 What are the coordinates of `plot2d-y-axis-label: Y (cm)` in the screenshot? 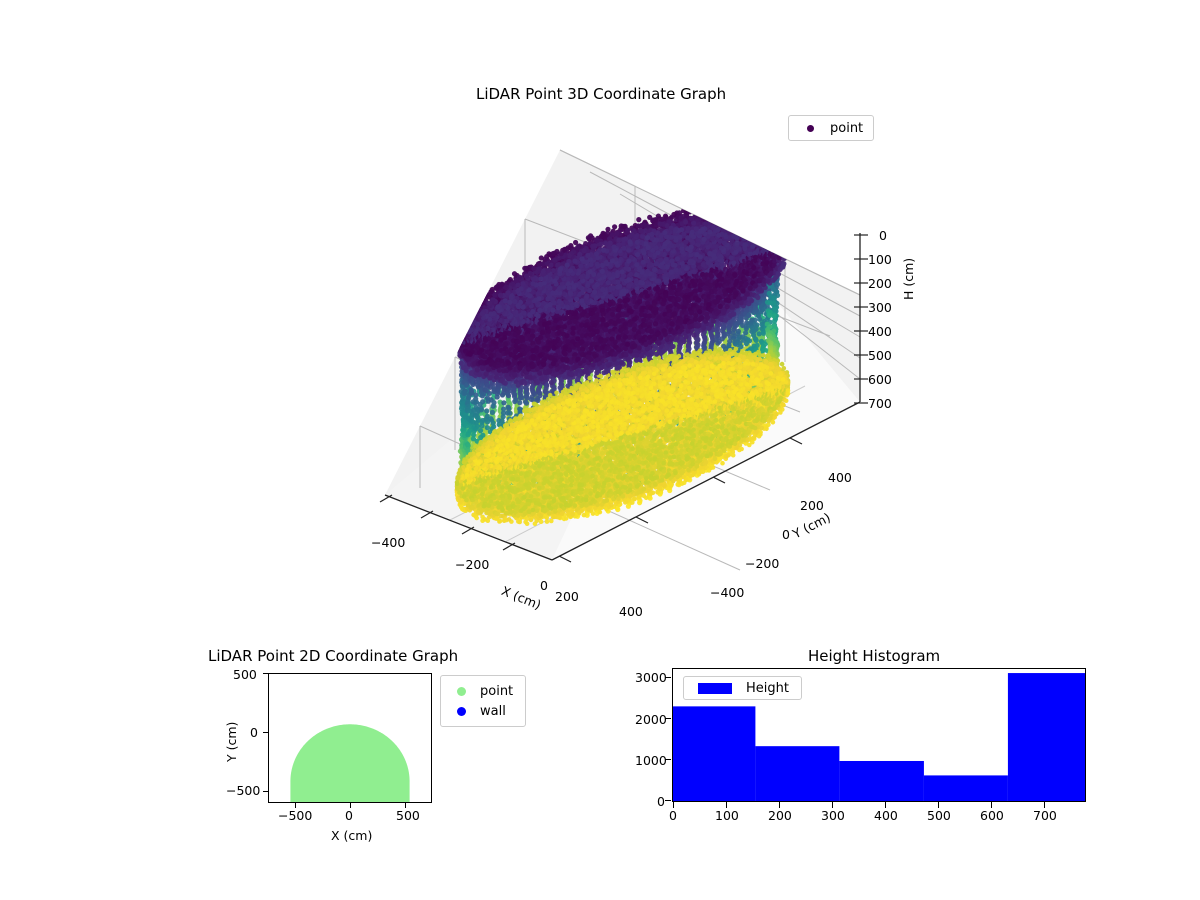 It's located at (231, 742).